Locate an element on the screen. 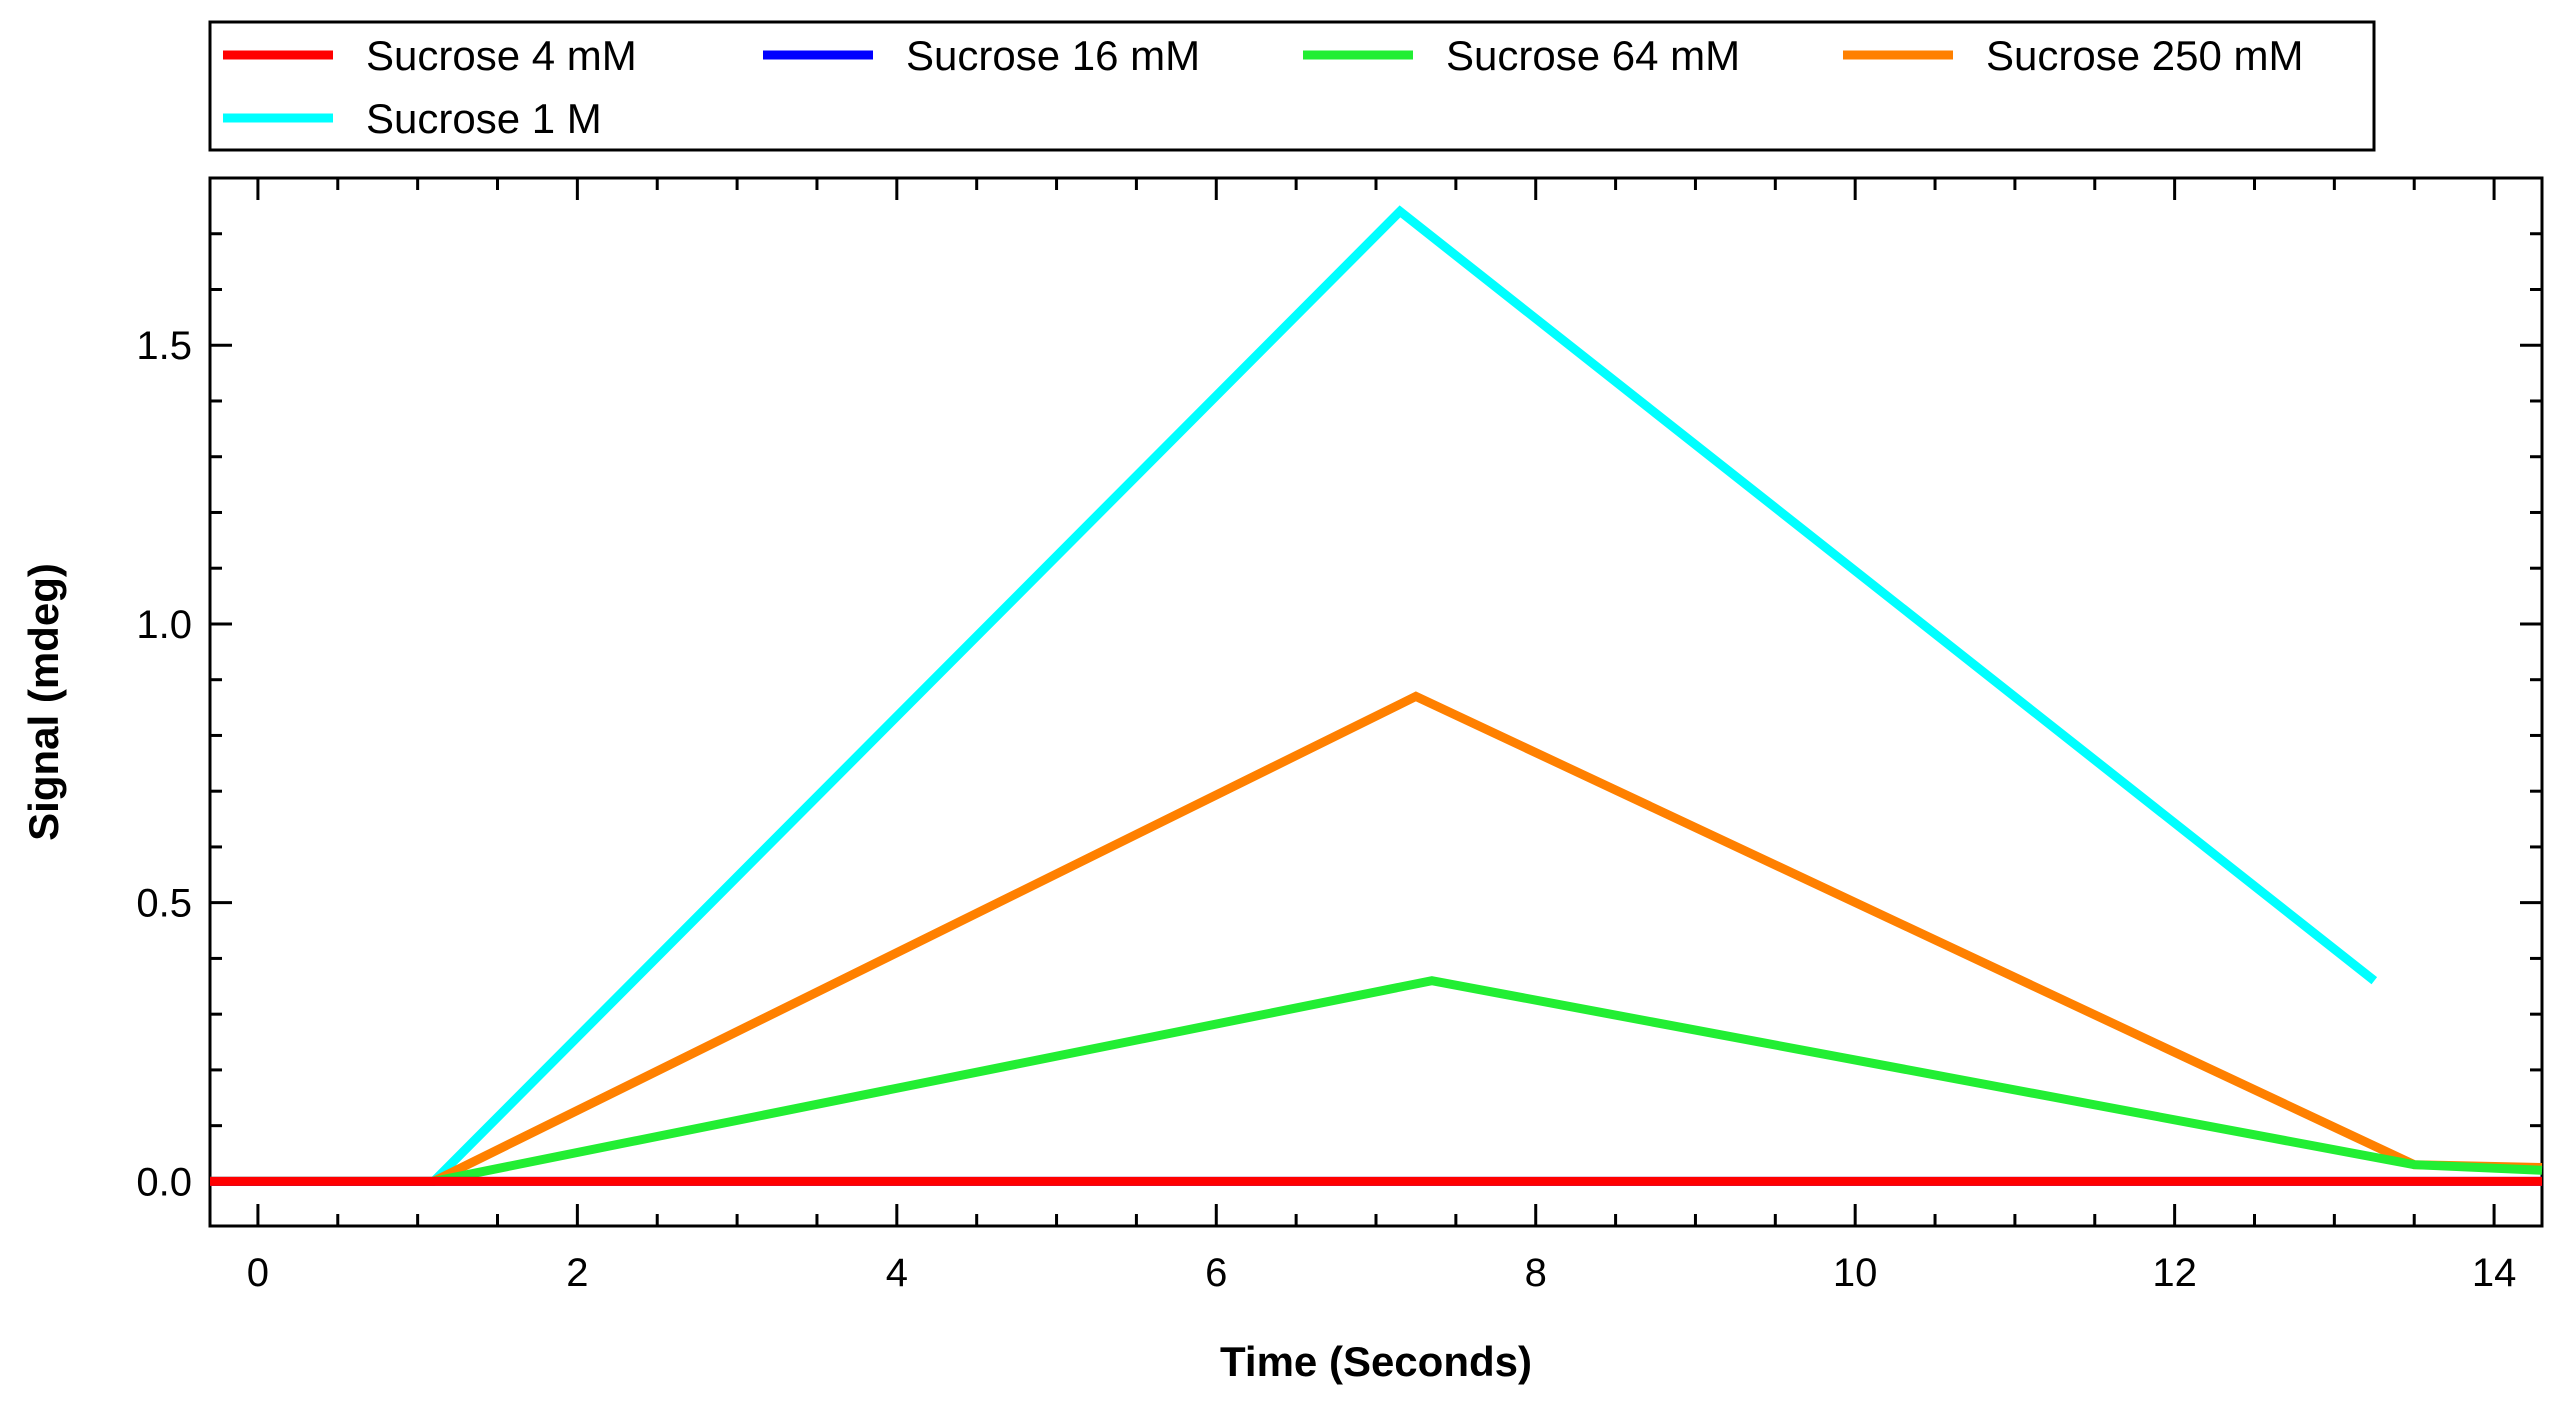 The width and height of the screenshot is (2564, 1419). x-tick-label: 0 is located at coordinates (258, 1273).